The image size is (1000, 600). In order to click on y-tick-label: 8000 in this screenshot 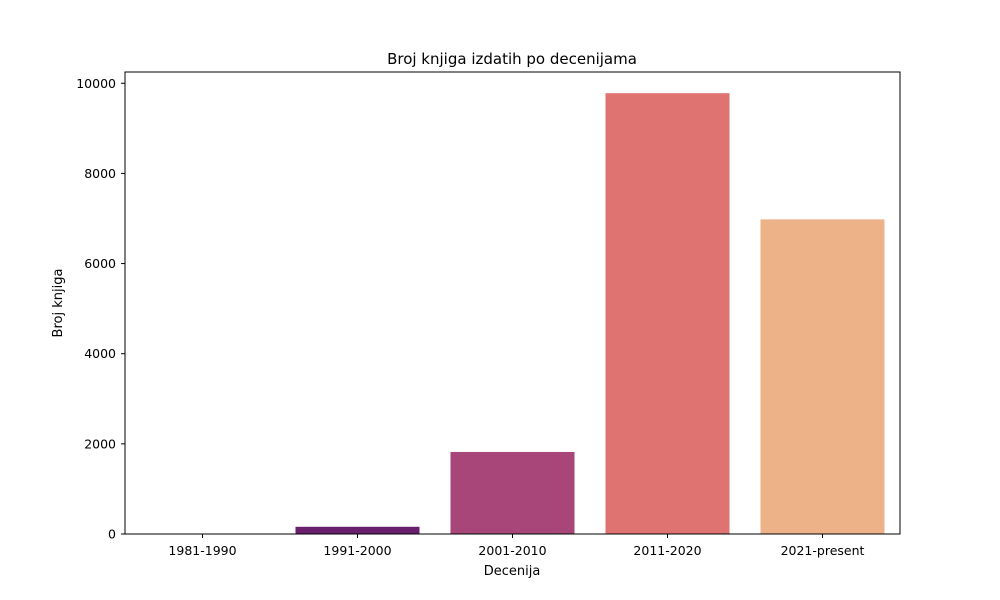, I will do `click(100, 173)`.